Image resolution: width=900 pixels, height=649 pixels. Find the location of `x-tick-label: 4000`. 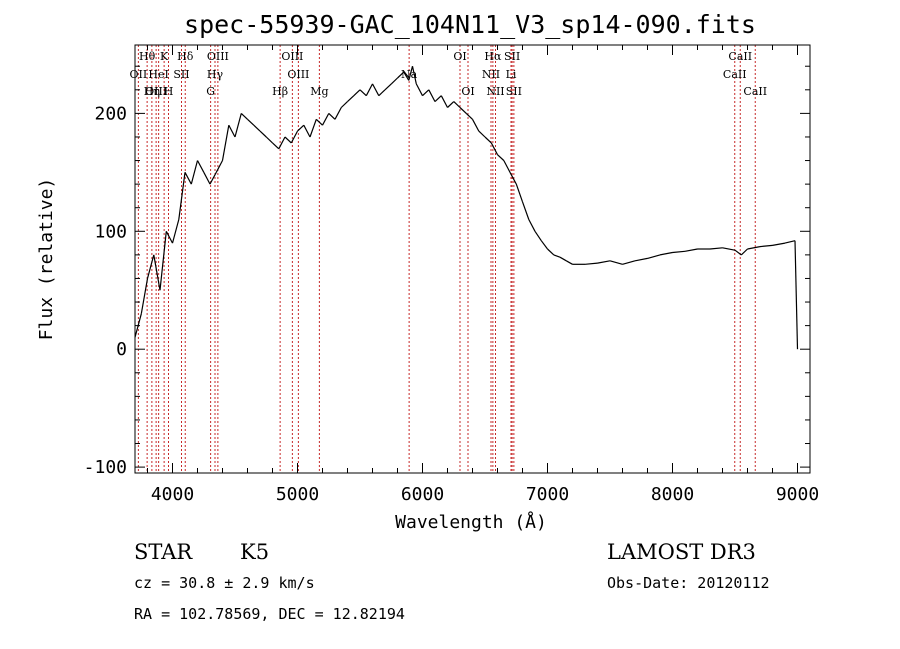

x-tick-label: 4000 is located at coordinates (172, 494).